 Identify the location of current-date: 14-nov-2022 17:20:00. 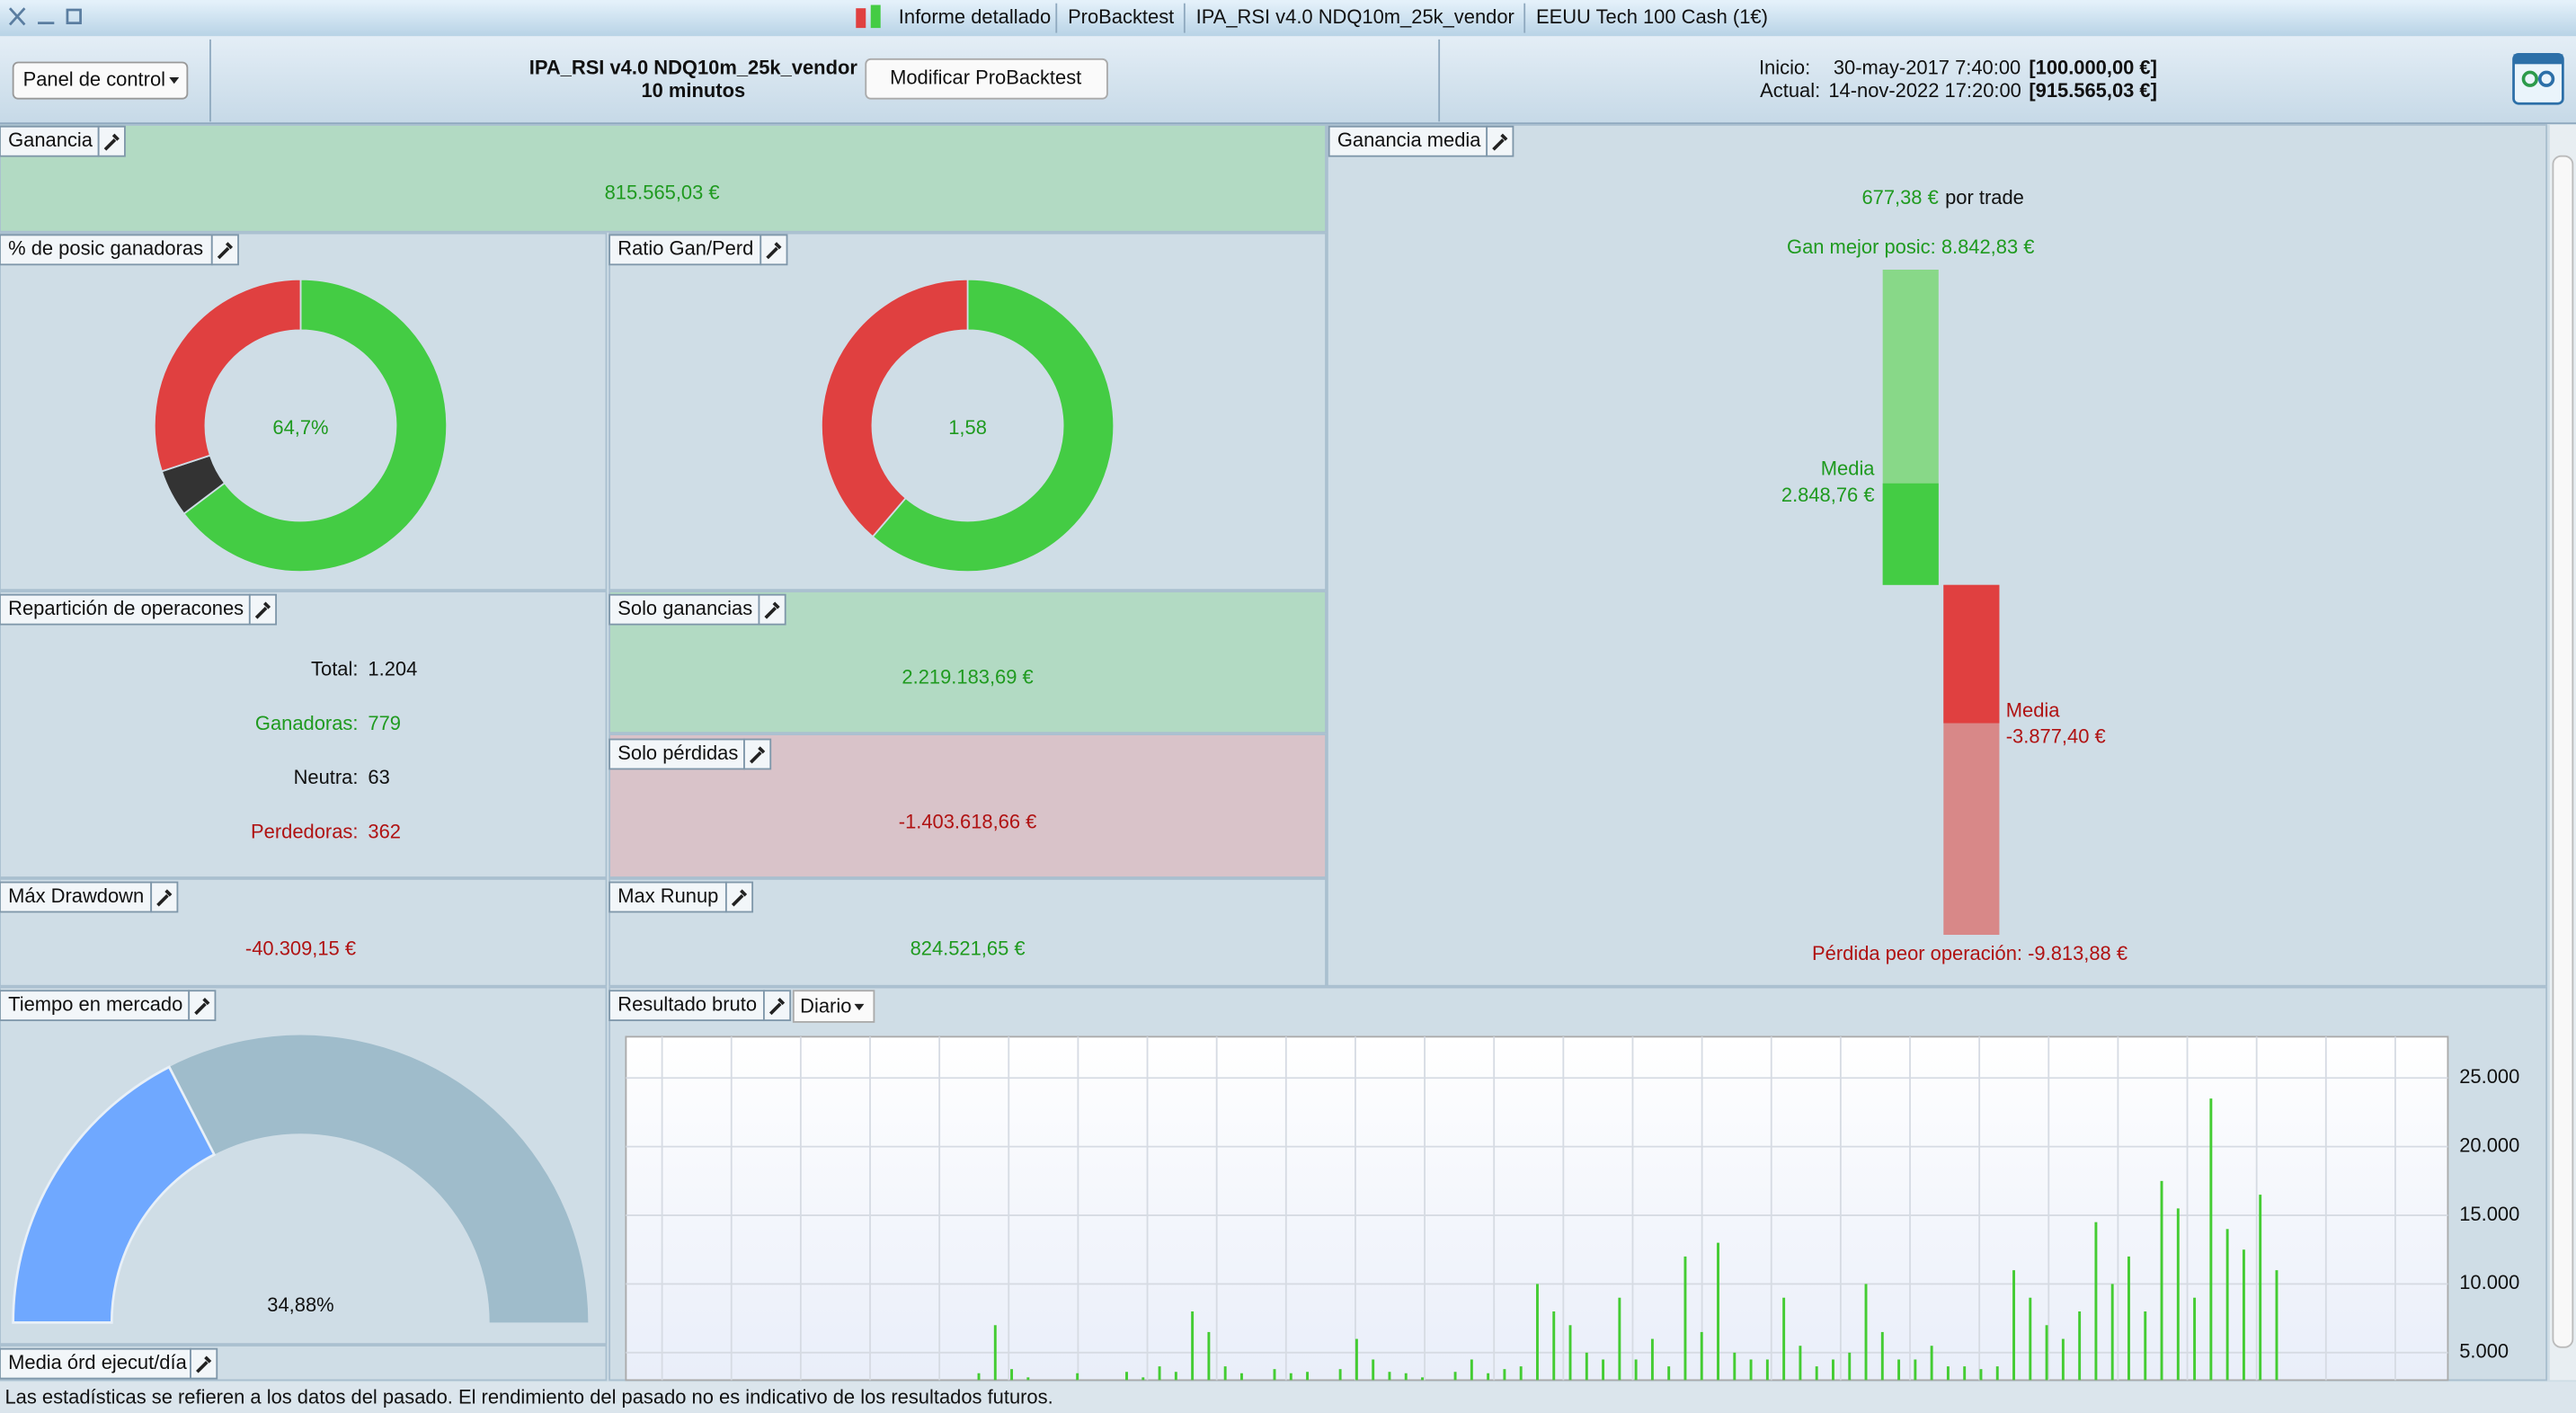
(1924, 90).